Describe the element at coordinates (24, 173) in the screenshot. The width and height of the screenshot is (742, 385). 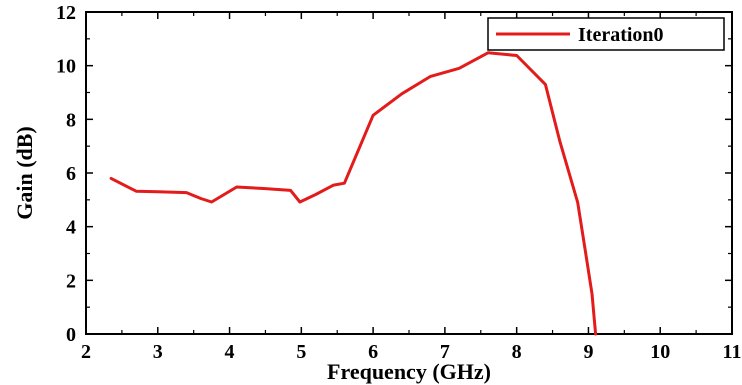
I see `y-axis-title: Gain (dB)` at that location.